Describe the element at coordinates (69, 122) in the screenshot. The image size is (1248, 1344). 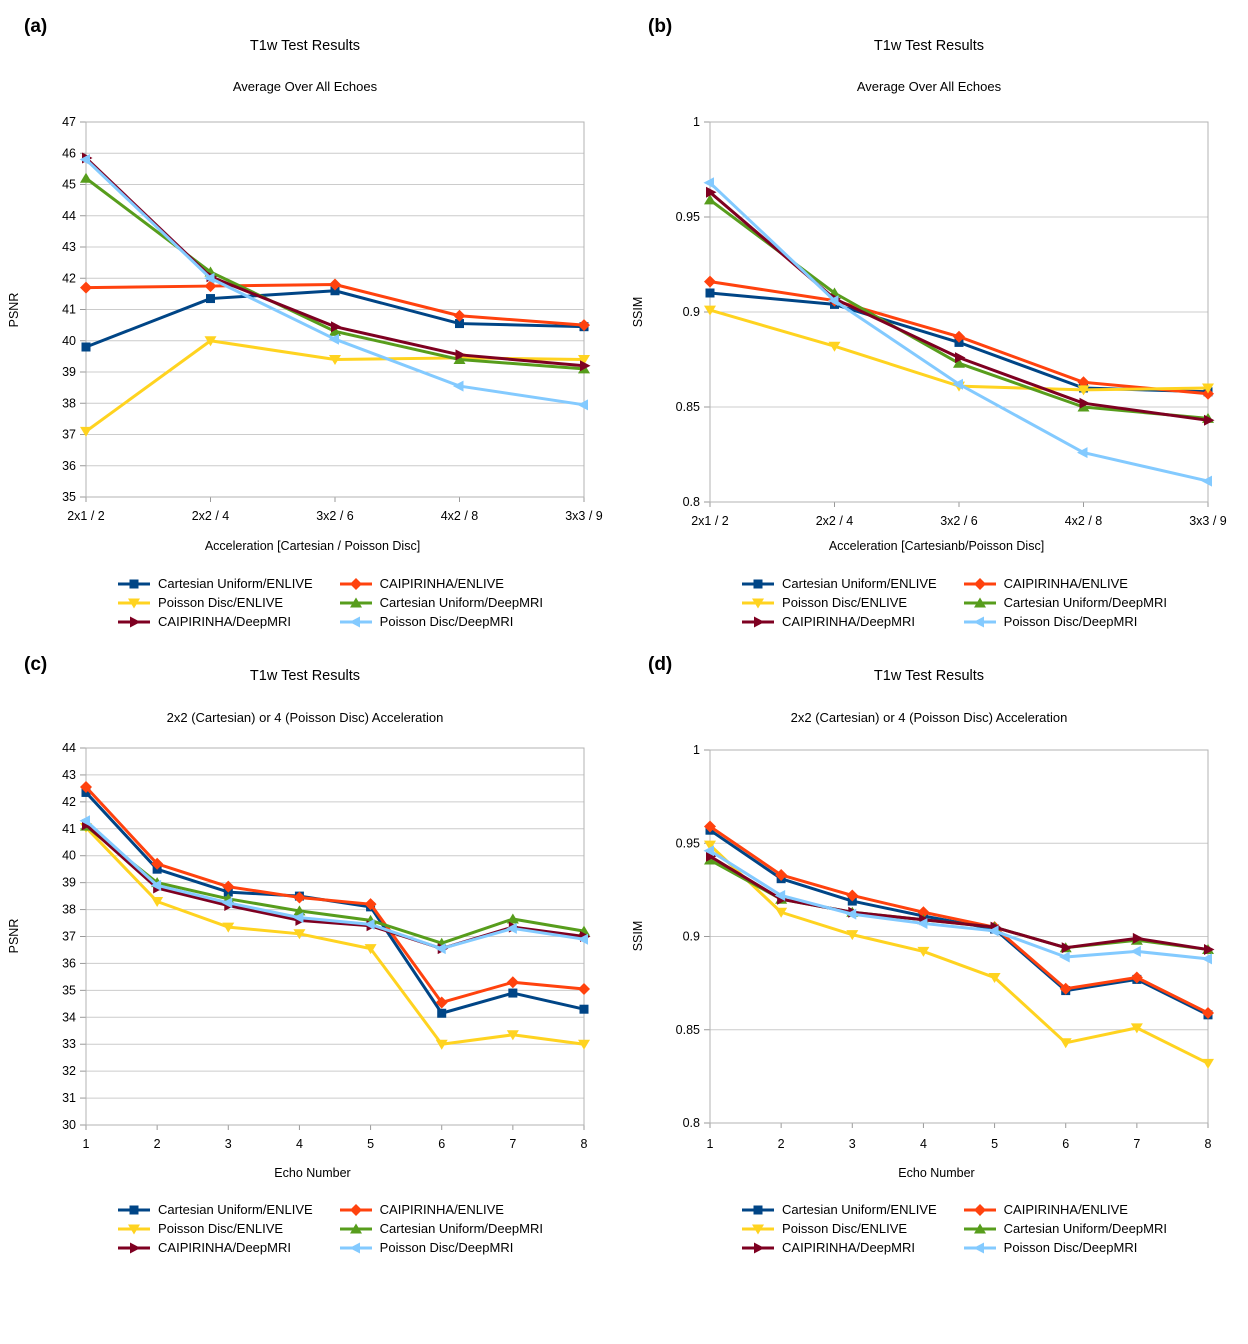
I see `svg-text: 47` at that location.